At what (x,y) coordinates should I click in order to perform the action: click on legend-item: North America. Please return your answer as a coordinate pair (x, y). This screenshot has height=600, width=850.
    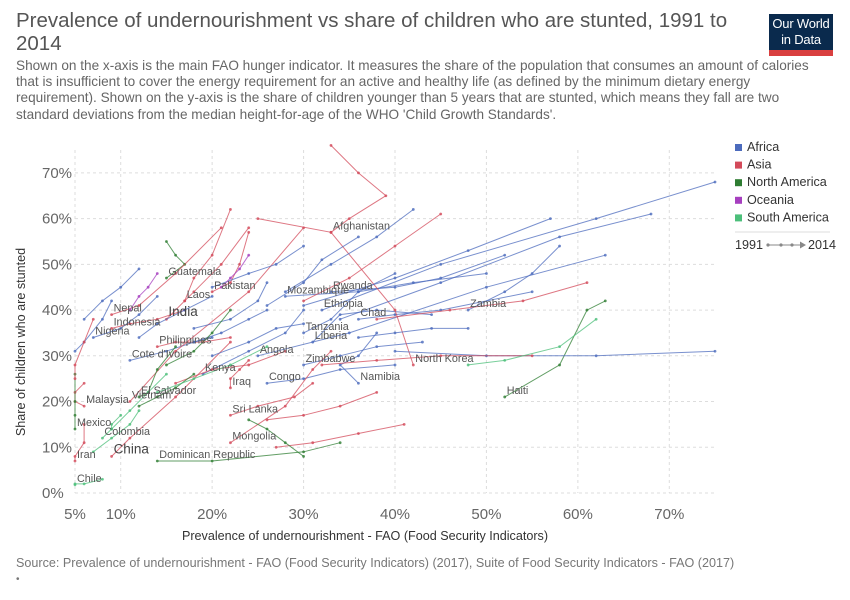
    Looking at the image, I should click on (787, 182).